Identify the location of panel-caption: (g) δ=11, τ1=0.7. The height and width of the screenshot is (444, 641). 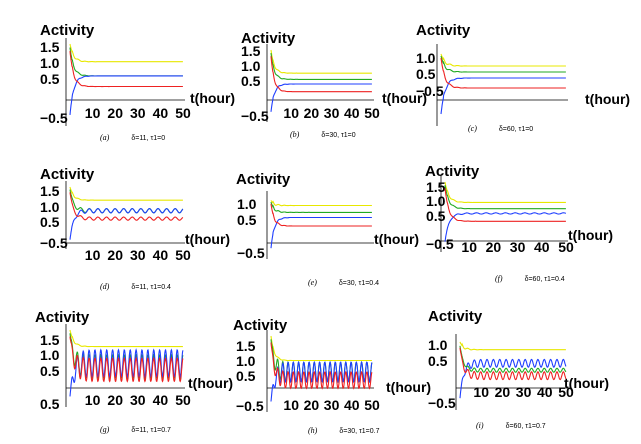
(135, 429).